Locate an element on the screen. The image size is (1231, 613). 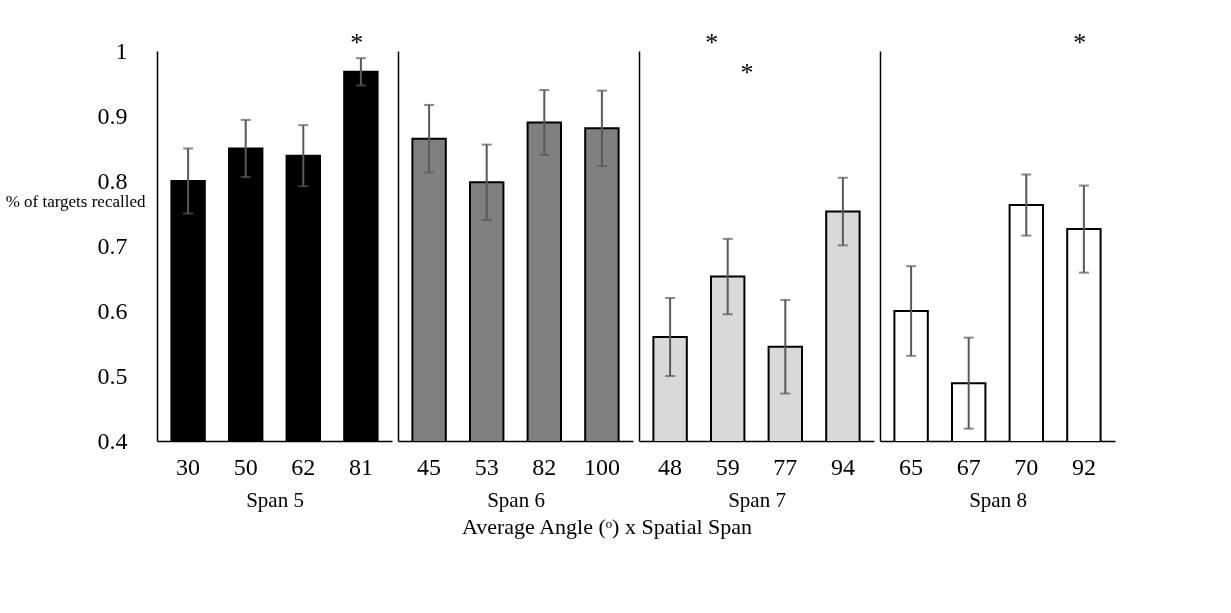
y-tick-label: 0.5 is located at coordinates (112, 375).